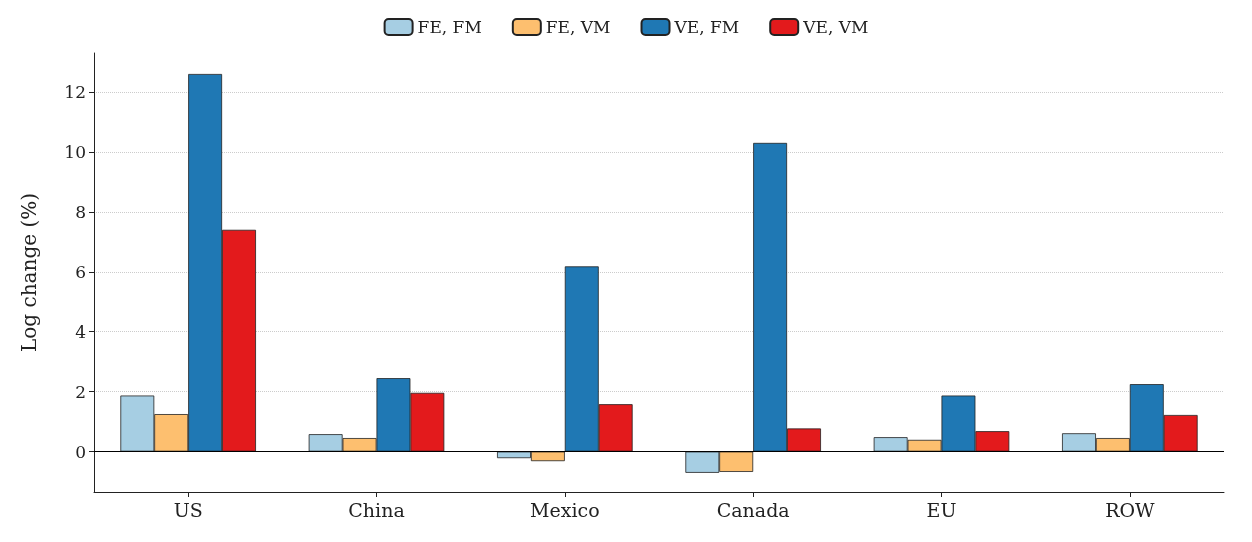  What do you see at coordinates (80, 211) in the screenshot?
I see `y-tick-label: 8` at bounding box center [80, 211].